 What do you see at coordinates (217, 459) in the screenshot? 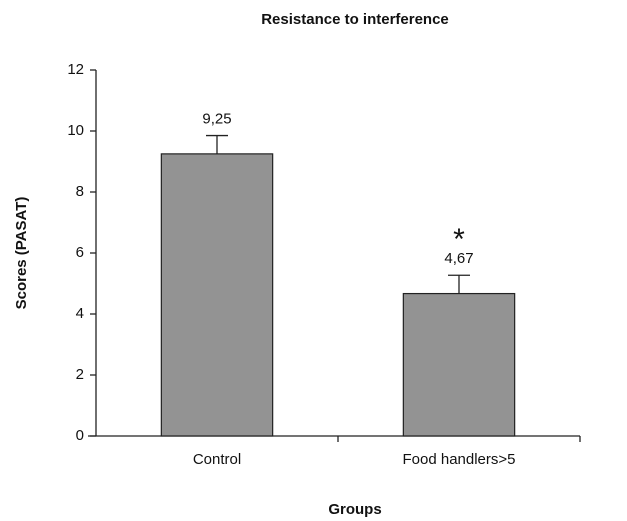
I see `x-tick-label: Control` at bounding box center [217, 459].